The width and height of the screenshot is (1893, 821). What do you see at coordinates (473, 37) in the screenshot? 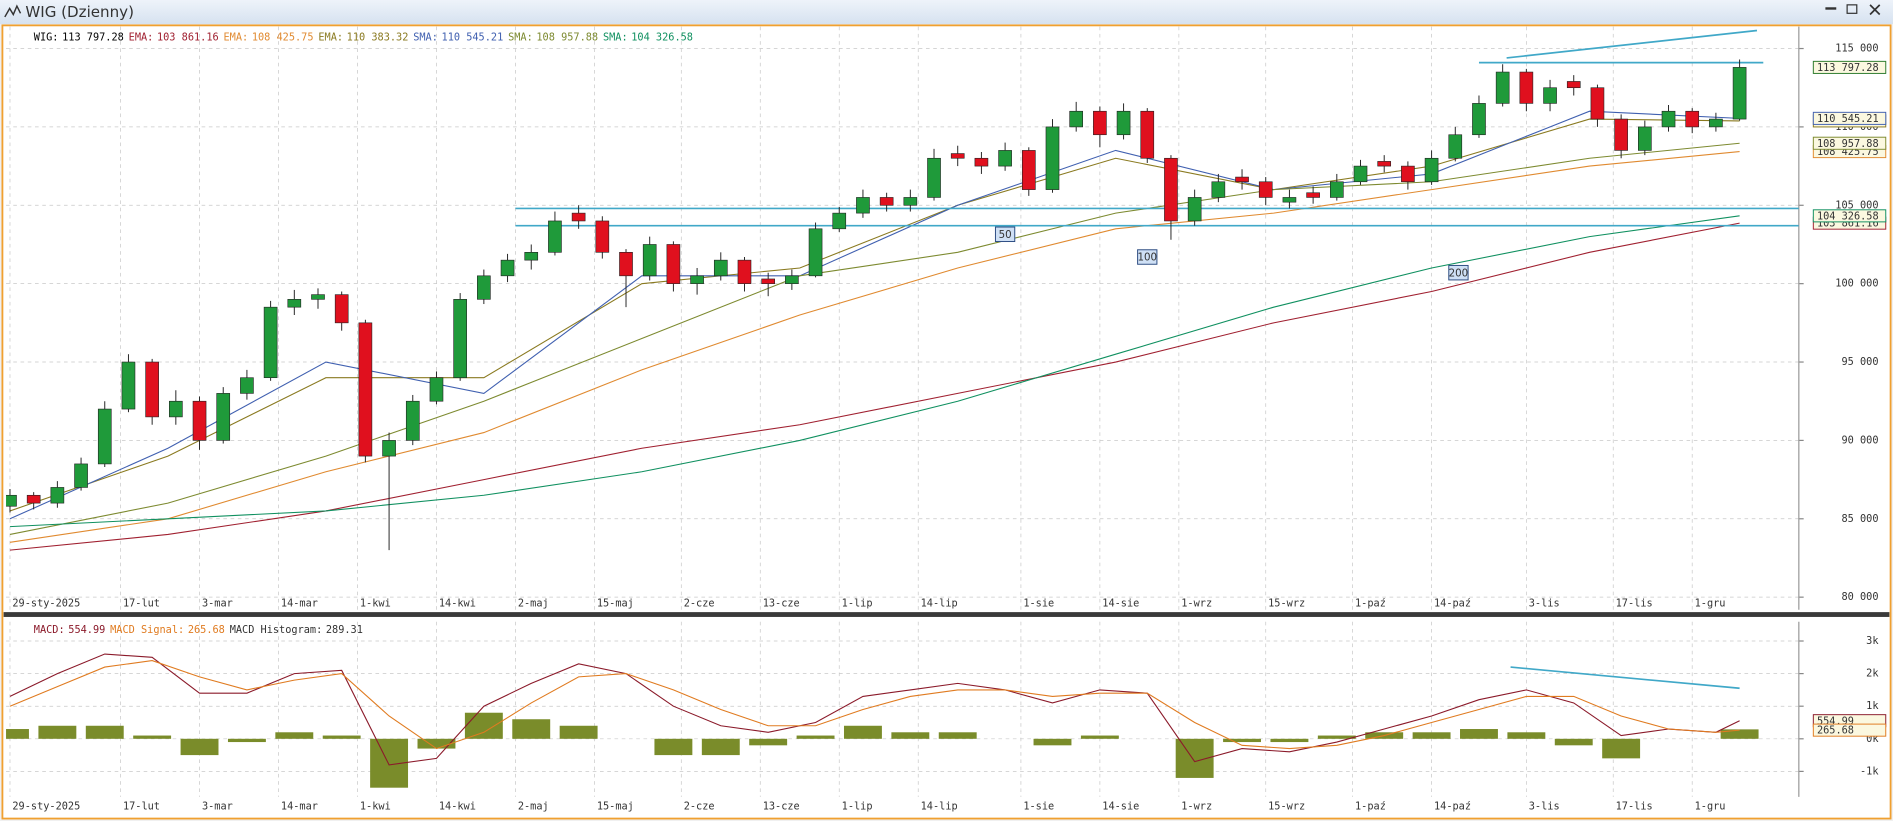
I see `legend-value: 110 545.21` at bounding box center [473, 37].